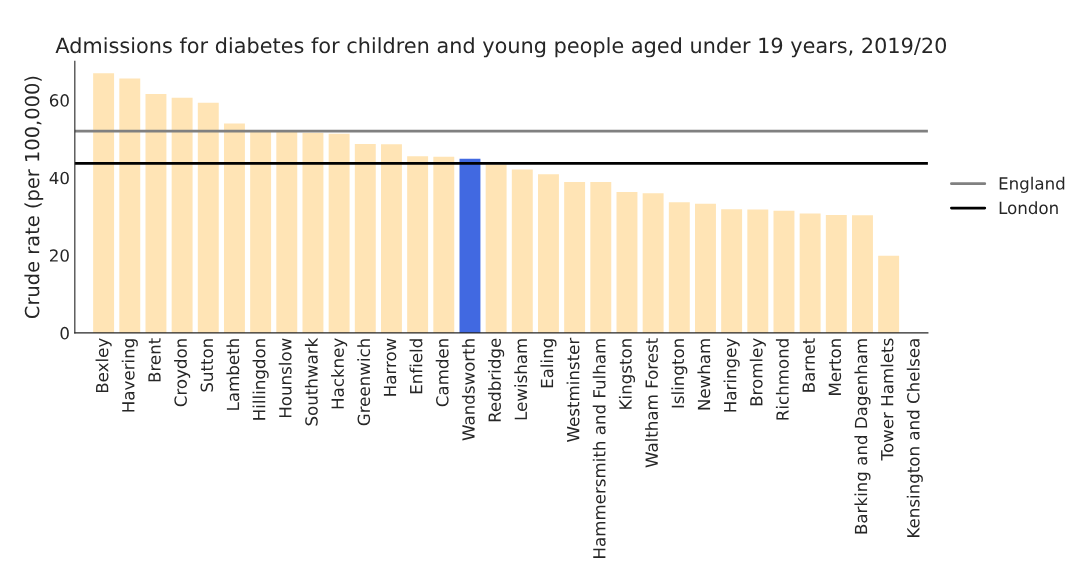  Describe the element at coordinates (782, 379) in the screenshot. I see `x-tick-label: Richmond` at that location.